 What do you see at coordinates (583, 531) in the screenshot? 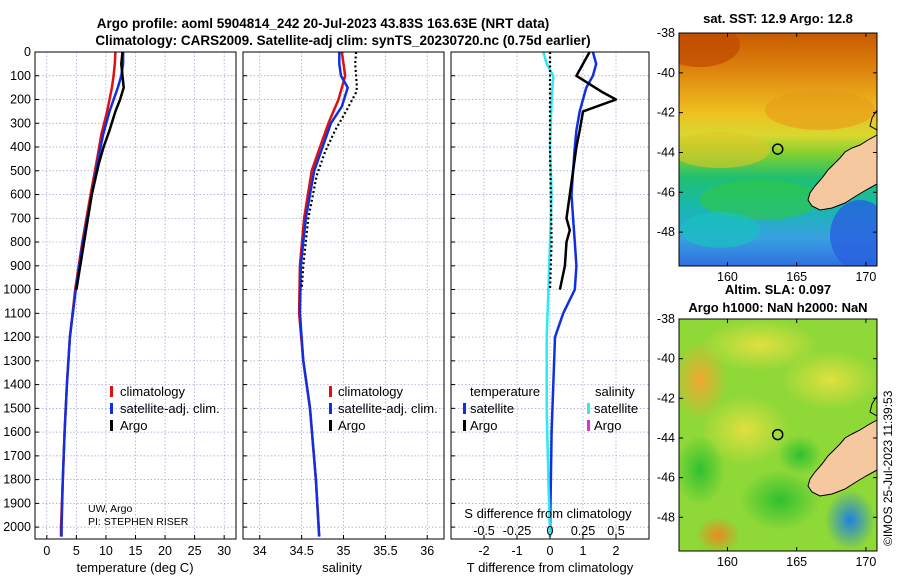
I see `xtick-top-label: 0.25` at bounding box center [583, 531].